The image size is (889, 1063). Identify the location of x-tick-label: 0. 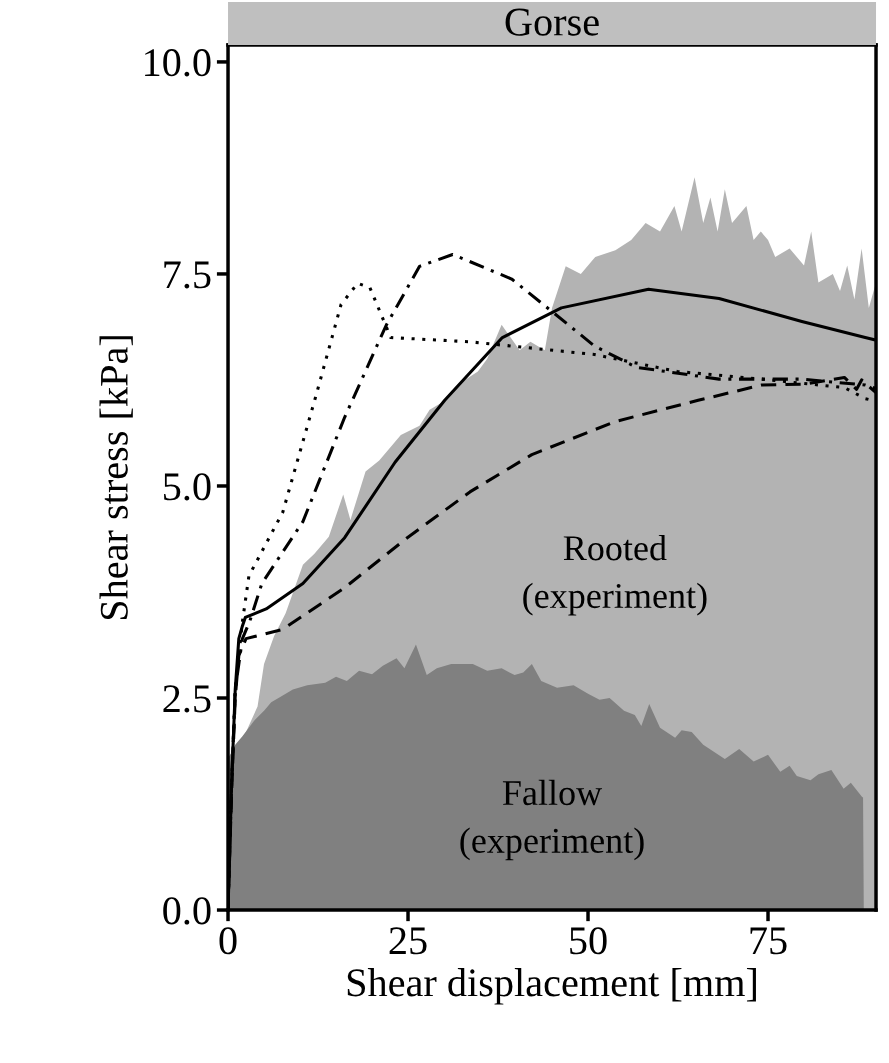
(228, 941).